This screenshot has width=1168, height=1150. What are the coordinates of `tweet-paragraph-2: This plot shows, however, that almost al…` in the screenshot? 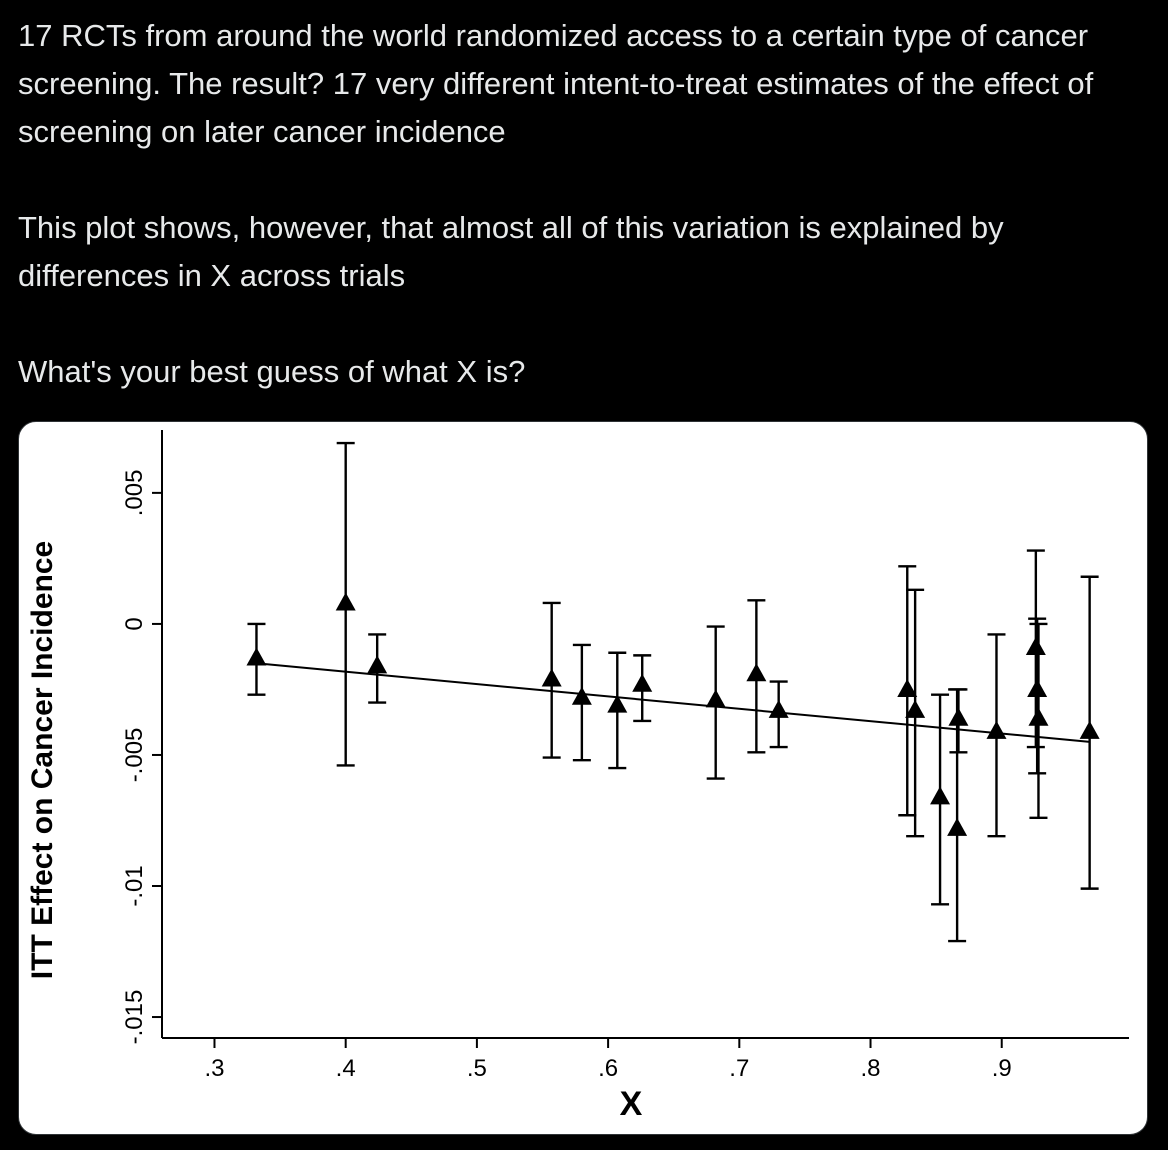 It's located at (511, 251).